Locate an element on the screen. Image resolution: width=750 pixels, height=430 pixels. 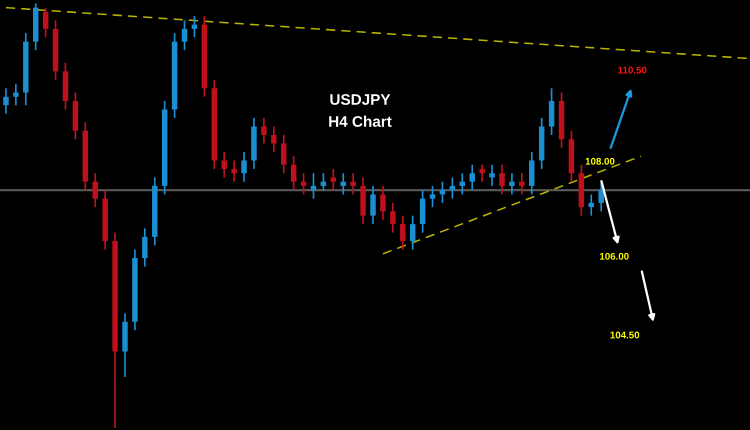
annotation: 108.00 is located at coordinates (600, 161).